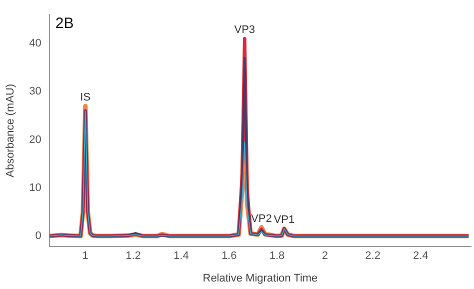 This screenshot has height=289, width=474. What do you see at coordinates (85, 98) in the screenshot?
I see `annotation: IS` at bounding box center [85, 98].